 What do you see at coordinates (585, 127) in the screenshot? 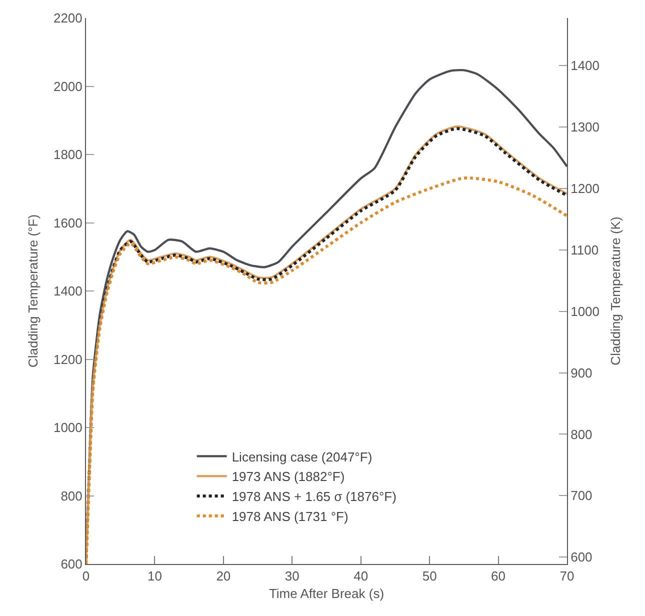
I see `y2-tick-label: 1300` at bounding box center [585, 127].